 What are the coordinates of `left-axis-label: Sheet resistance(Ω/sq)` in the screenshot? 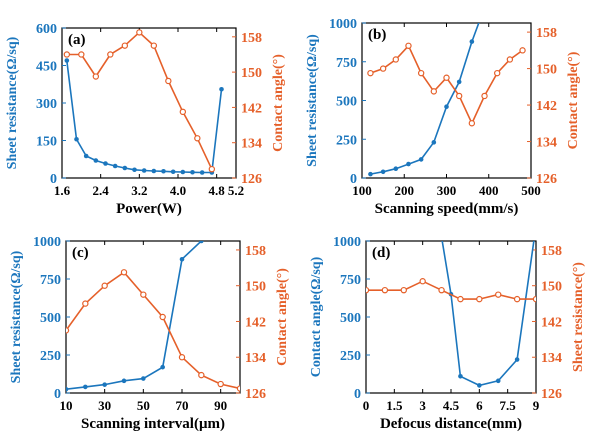 It's located at (12, 102).